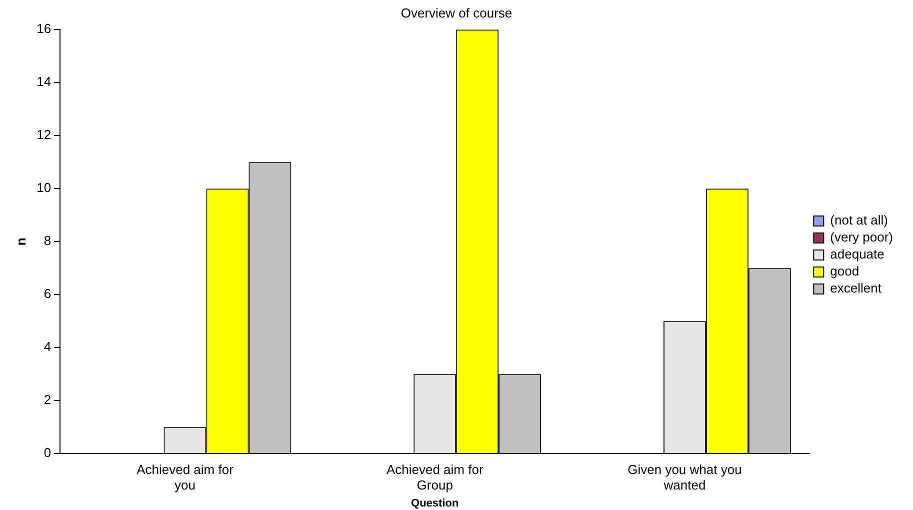 The height and width of the screenshot is (510, 913). I want to click on legend-label: good, so click(845, 271).